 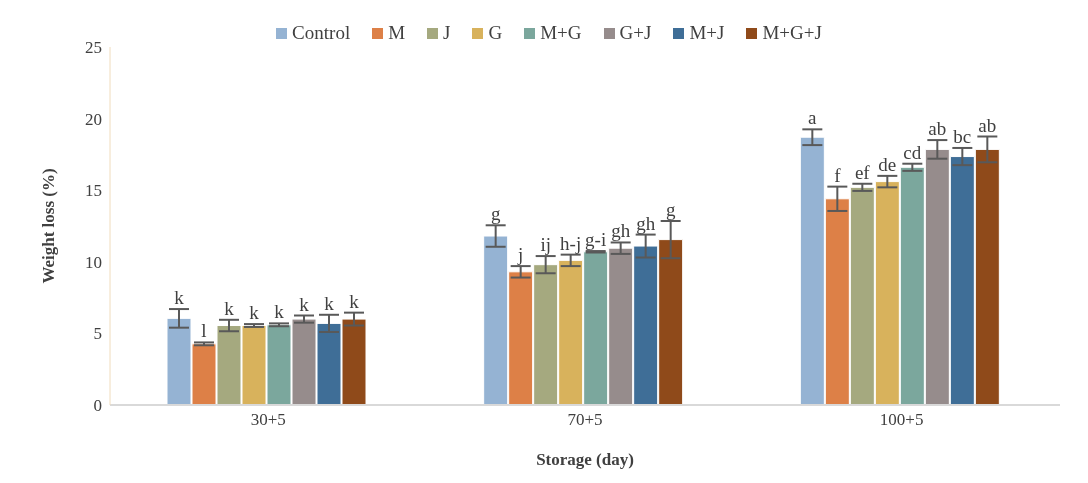 I want to click on data-label: cd, so click(x=912, y=152).